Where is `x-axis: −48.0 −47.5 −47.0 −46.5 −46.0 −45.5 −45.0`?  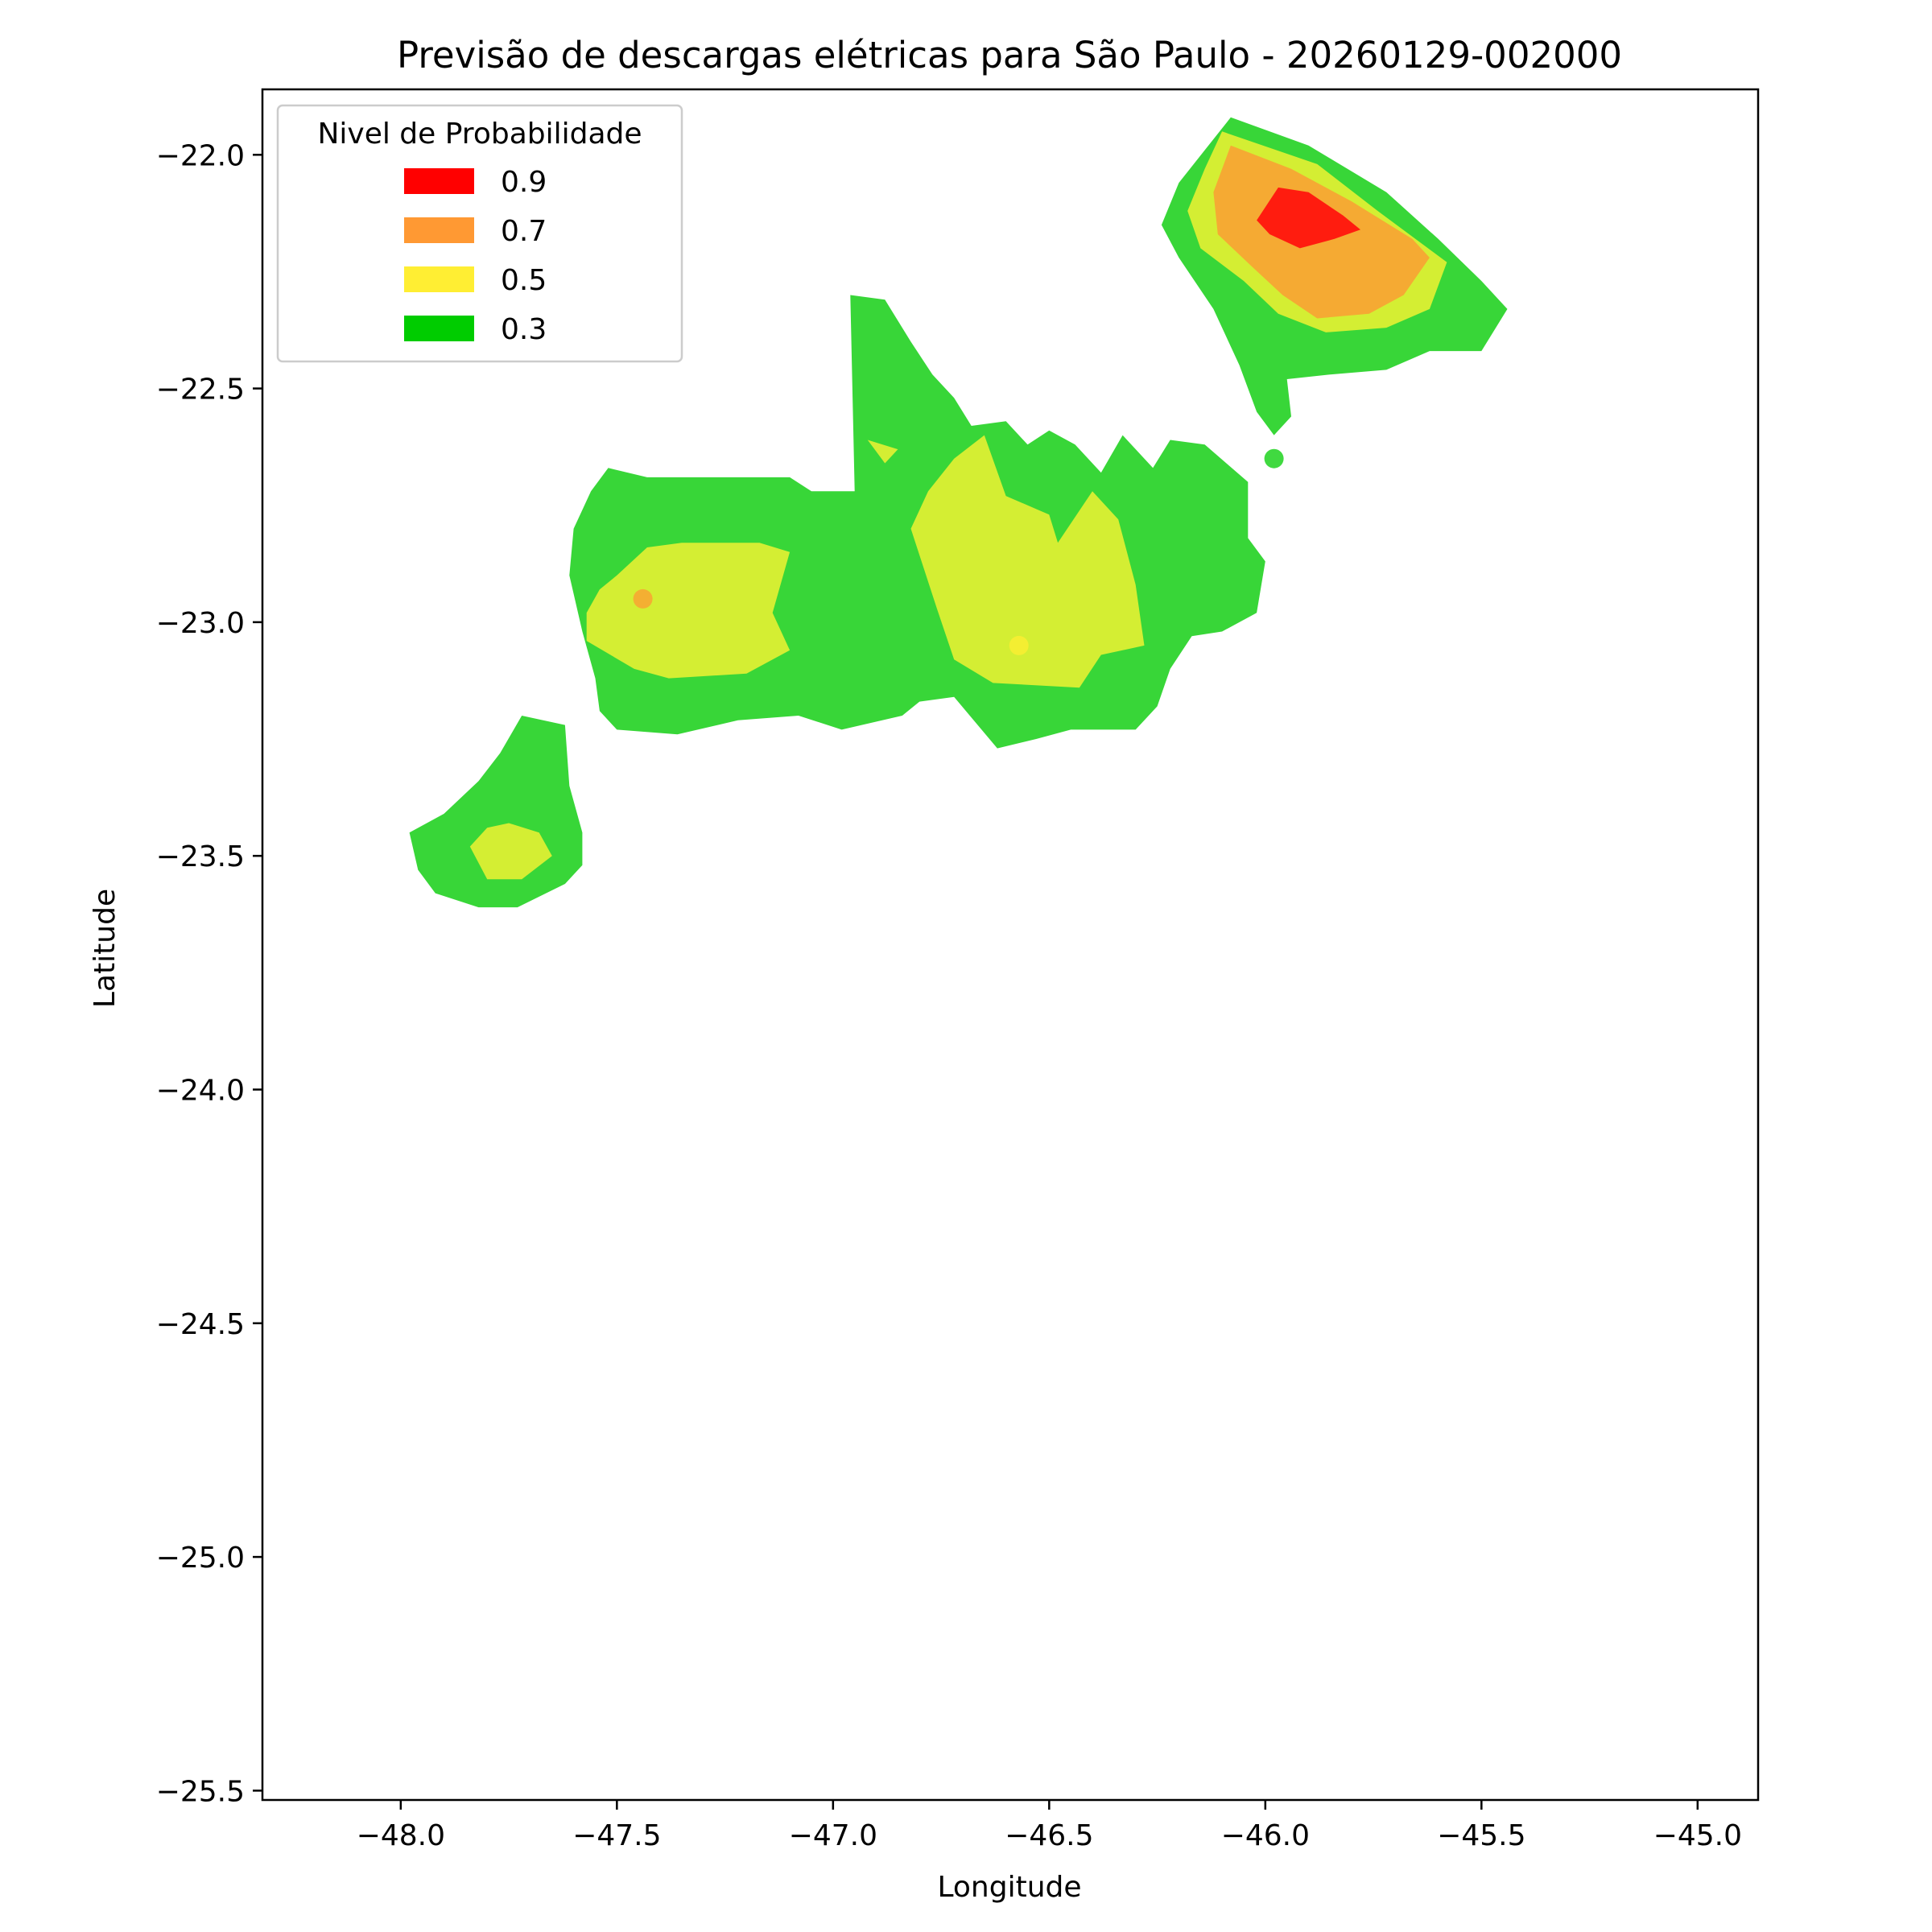
x-axis: −48.0 −47.5 −47.0 −46.5 −46.0 −45.5 −45.0 is located at coordinates (1049, 1826).